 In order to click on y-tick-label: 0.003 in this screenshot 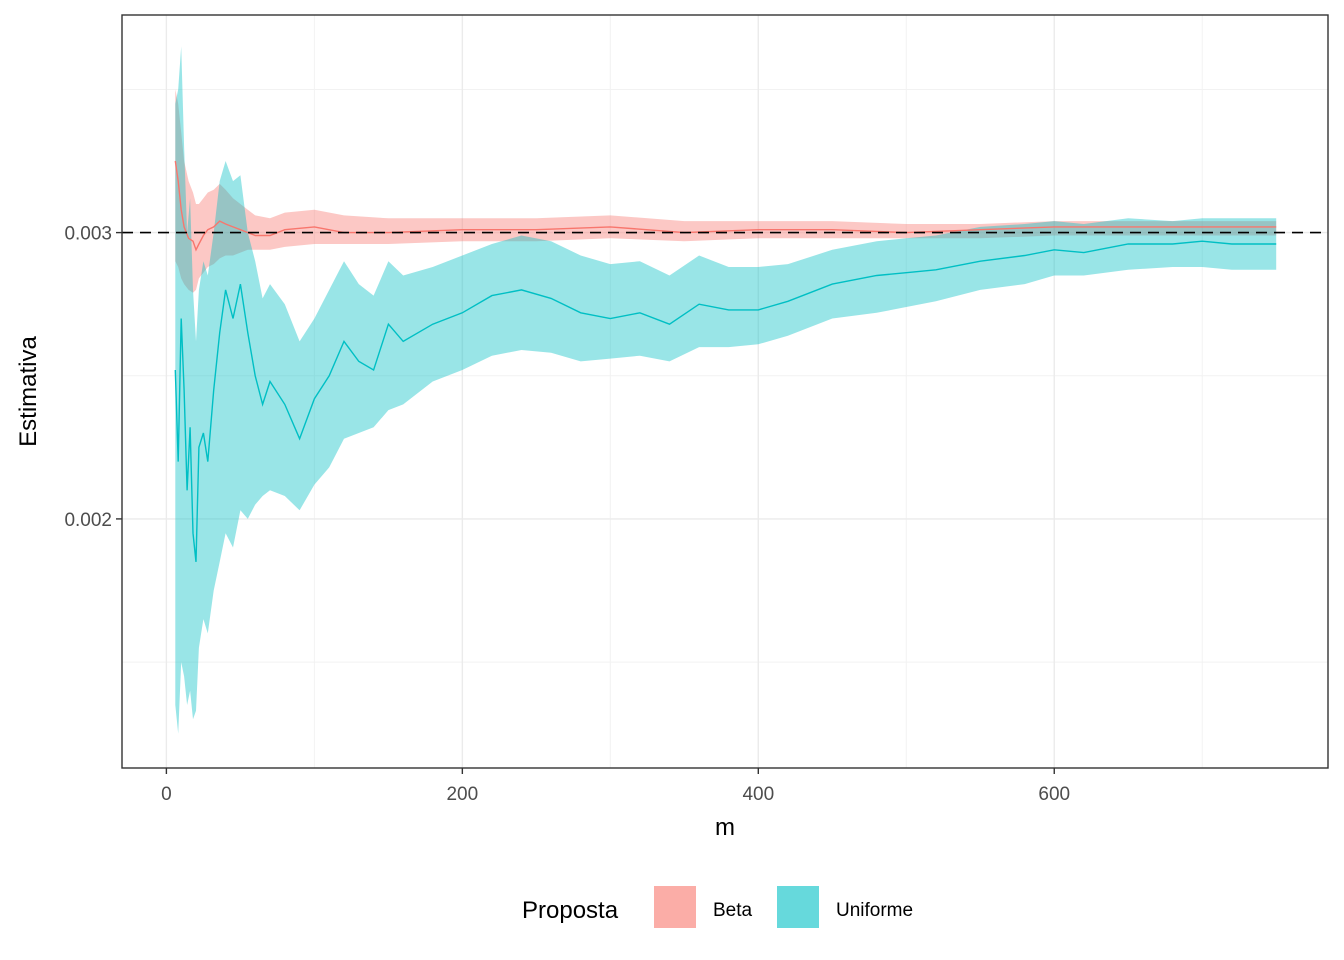, I will do `click(88, 234)`.